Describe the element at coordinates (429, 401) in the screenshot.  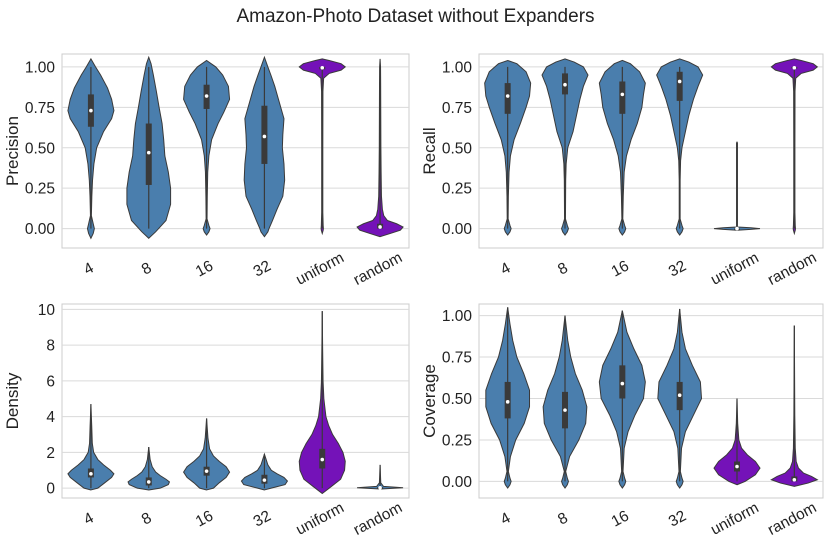
I see `y-axis-label: Coverage` at that location.